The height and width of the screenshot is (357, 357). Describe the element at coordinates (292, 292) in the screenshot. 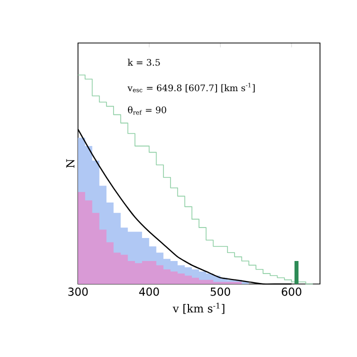

I see `x-tick-label: 600` at that location.